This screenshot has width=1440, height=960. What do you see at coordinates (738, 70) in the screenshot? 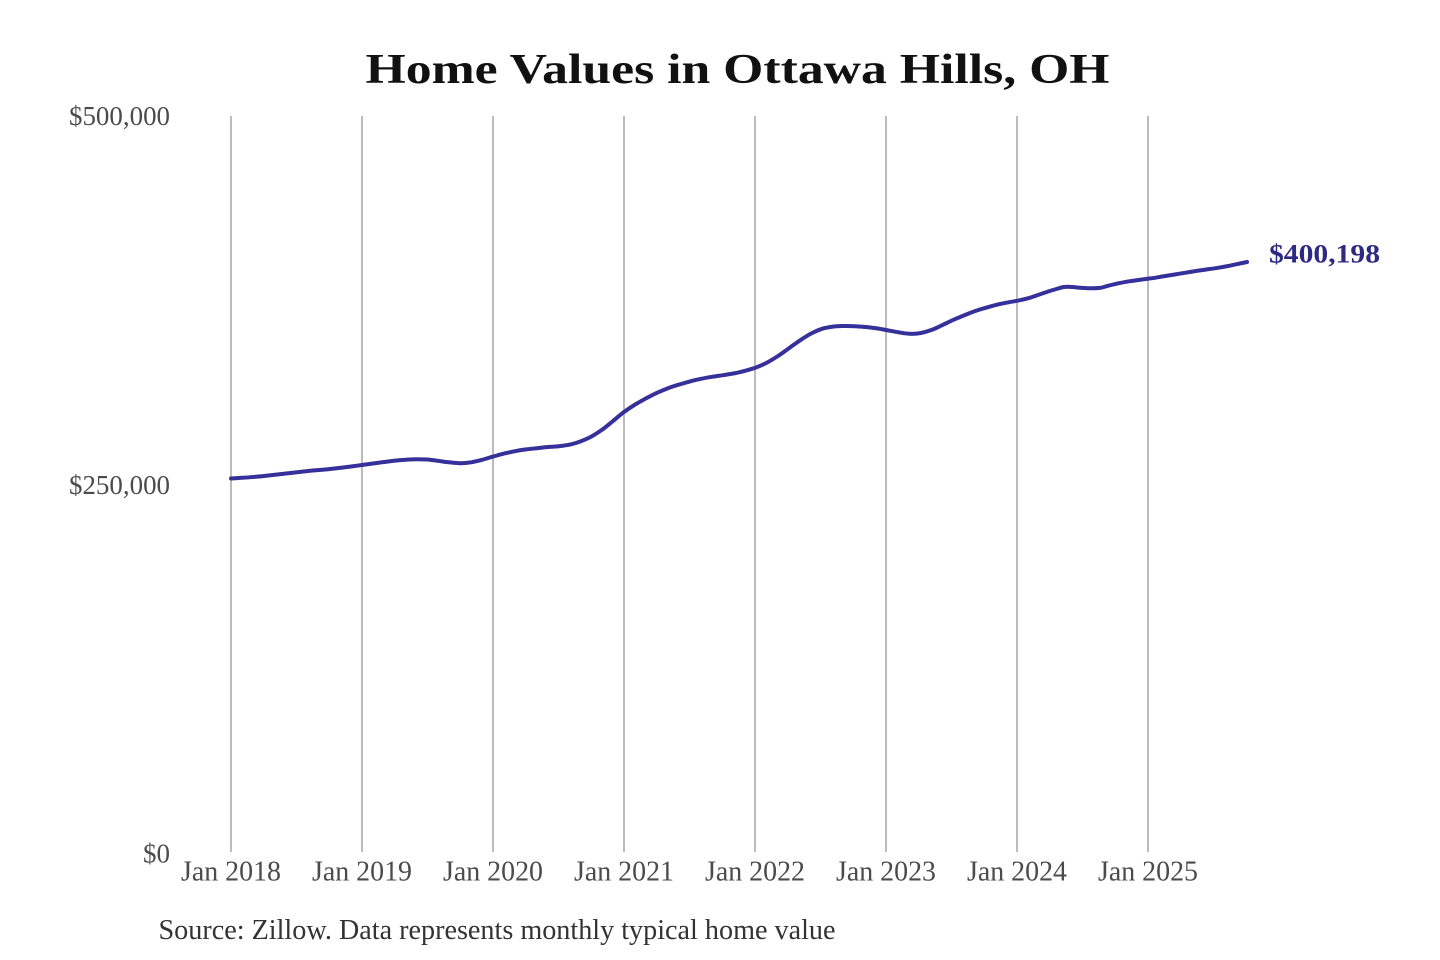
I see `svg-text:Home Values in Ottawa Hills, O: Home Values in Ottawa Hills, OH` at bounding box center [738, 70].